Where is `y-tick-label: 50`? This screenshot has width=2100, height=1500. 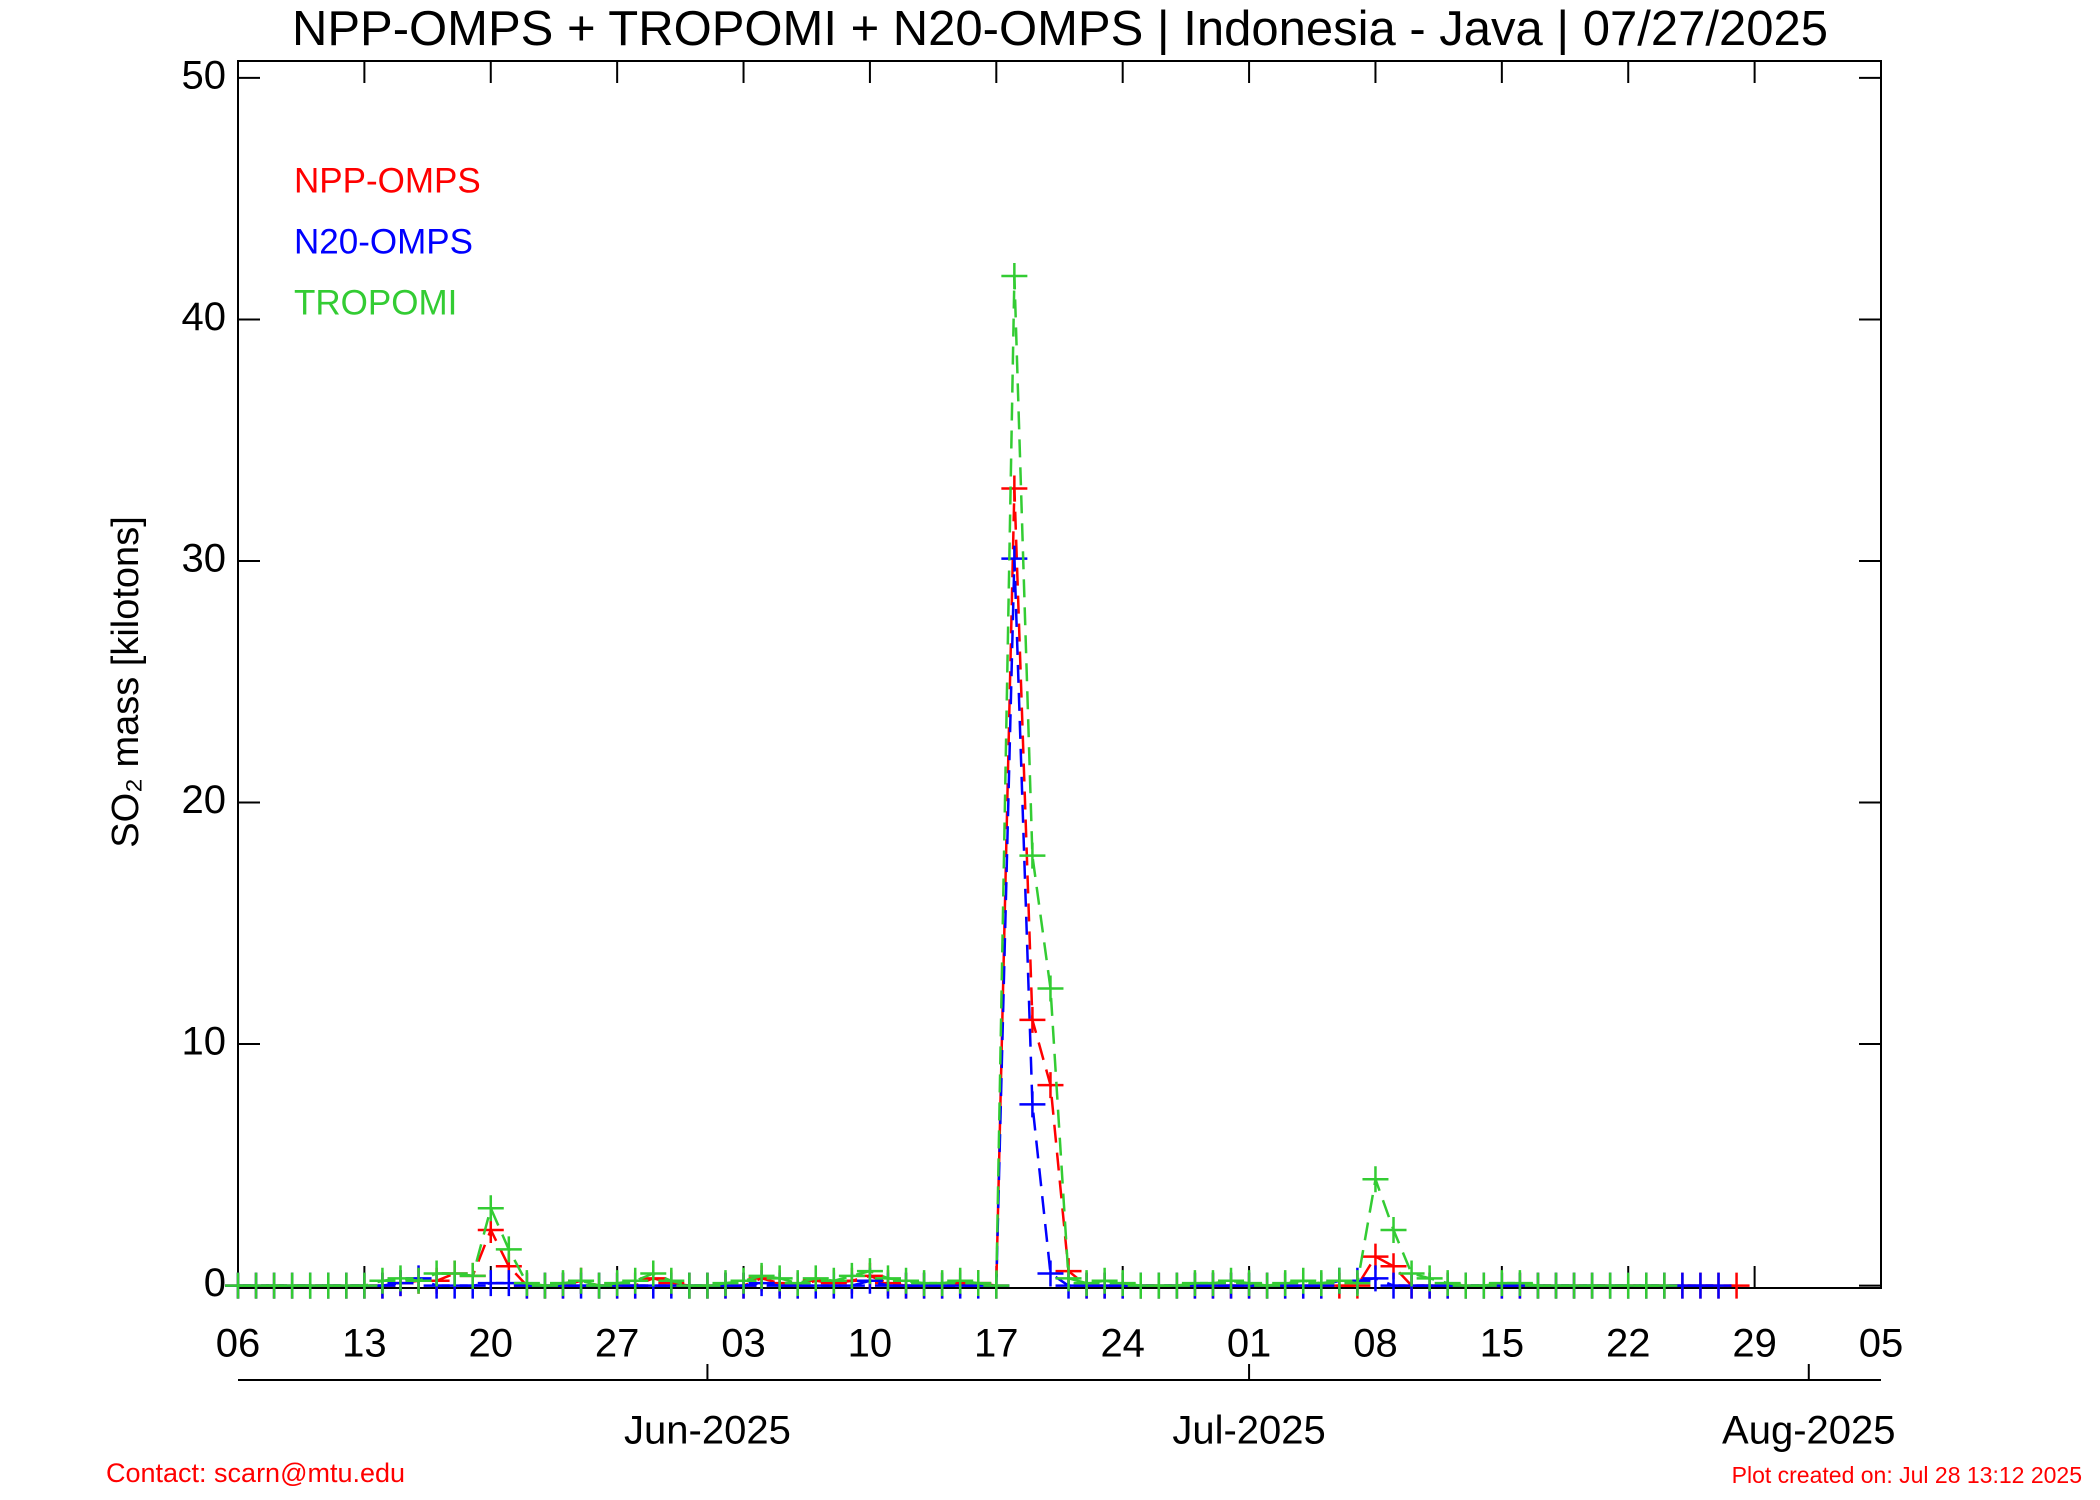 y-tick-label: 50 is located at coordinates (204, 75).